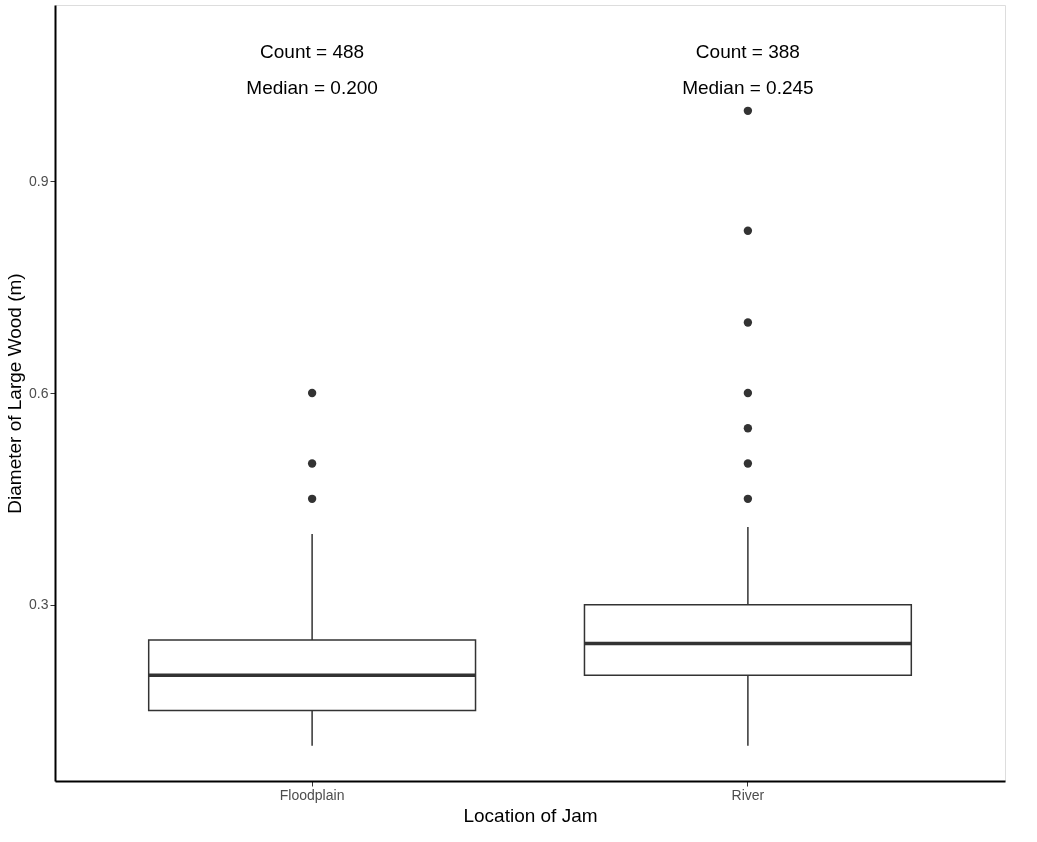 The image size is (1037, 842). What do you see at coordinates (748, 794) in the screenshot?
I see `x-tick-label: River` at bounding box center [748, 794].